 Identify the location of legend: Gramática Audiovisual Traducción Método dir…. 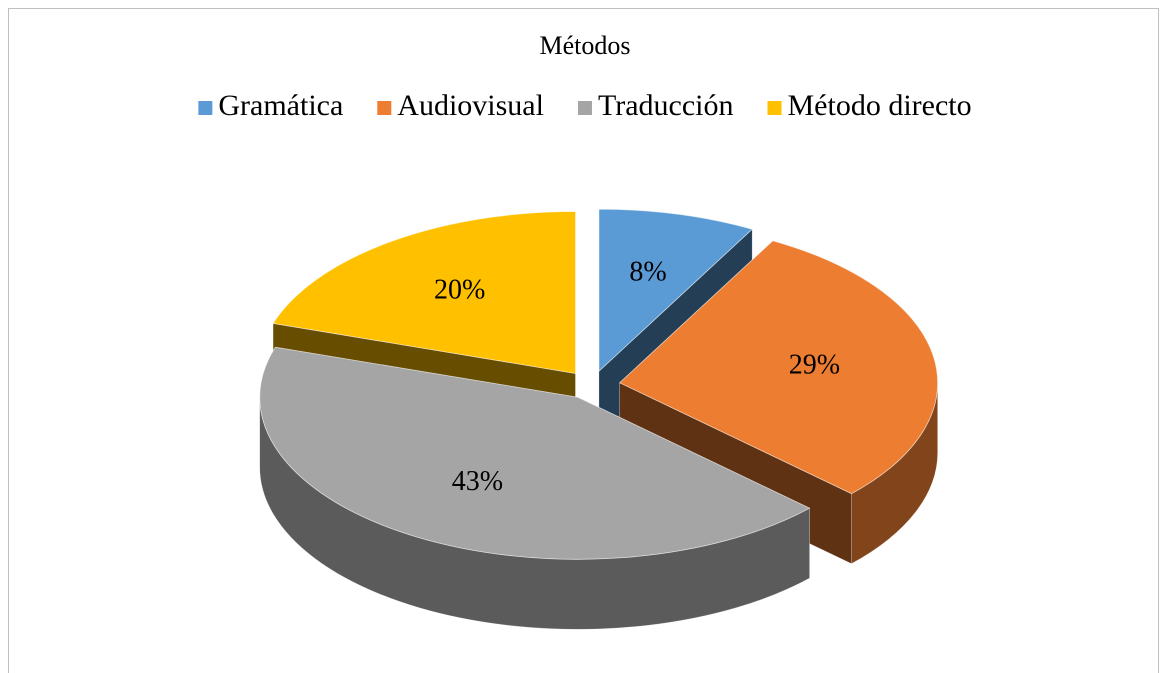
(585, 105).